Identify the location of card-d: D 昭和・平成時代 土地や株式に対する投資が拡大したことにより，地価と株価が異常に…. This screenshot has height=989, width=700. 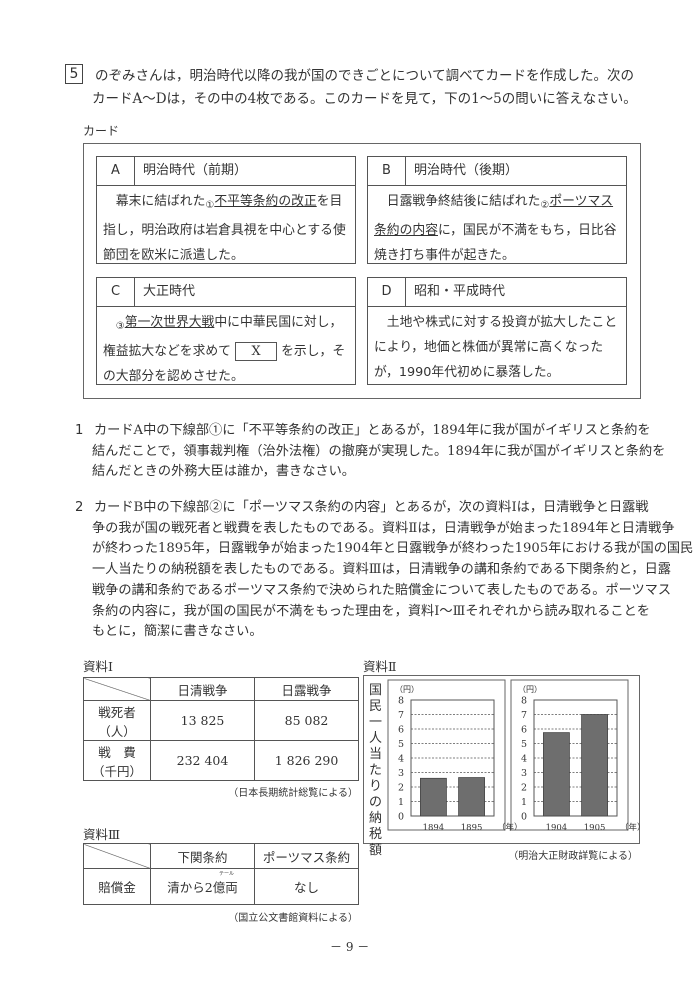
(497, 331).